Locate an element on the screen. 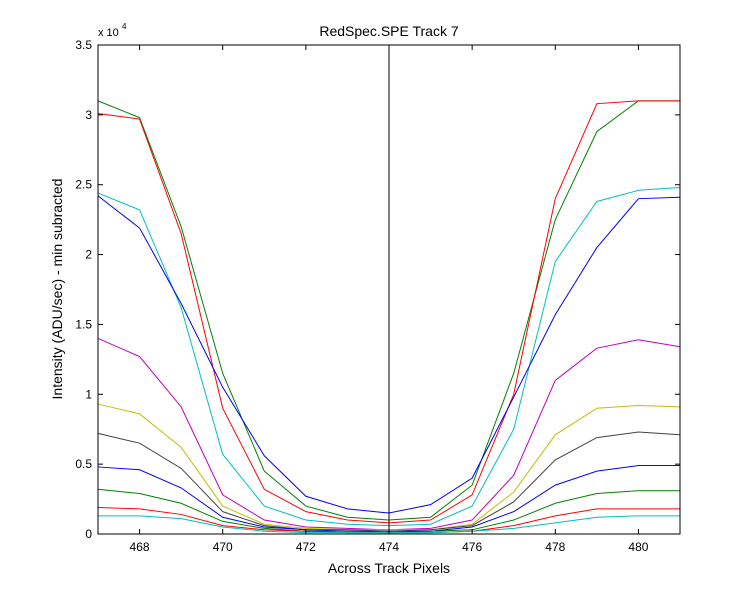 The image size is (750, 605). x-tick-label: 476 is located at coordinates (472, 547).